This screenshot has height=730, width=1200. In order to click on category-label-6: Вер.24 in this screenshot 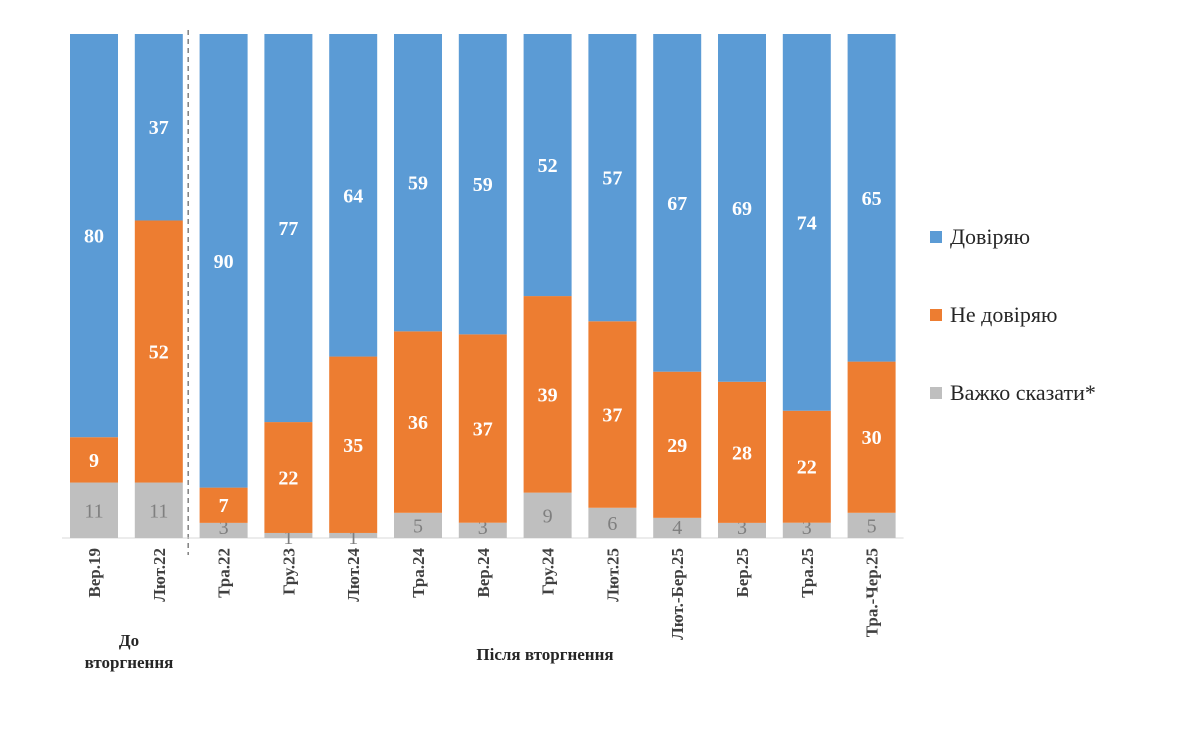, I will do `click(483, 573)`.